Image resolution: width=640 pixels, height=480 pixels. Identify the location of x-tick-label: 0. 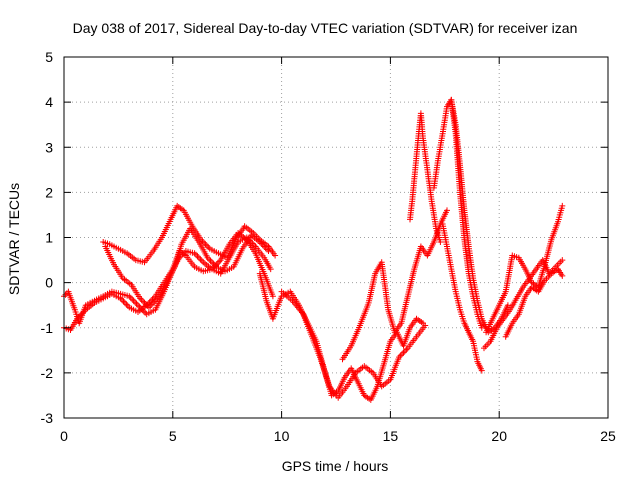
(64, 436).